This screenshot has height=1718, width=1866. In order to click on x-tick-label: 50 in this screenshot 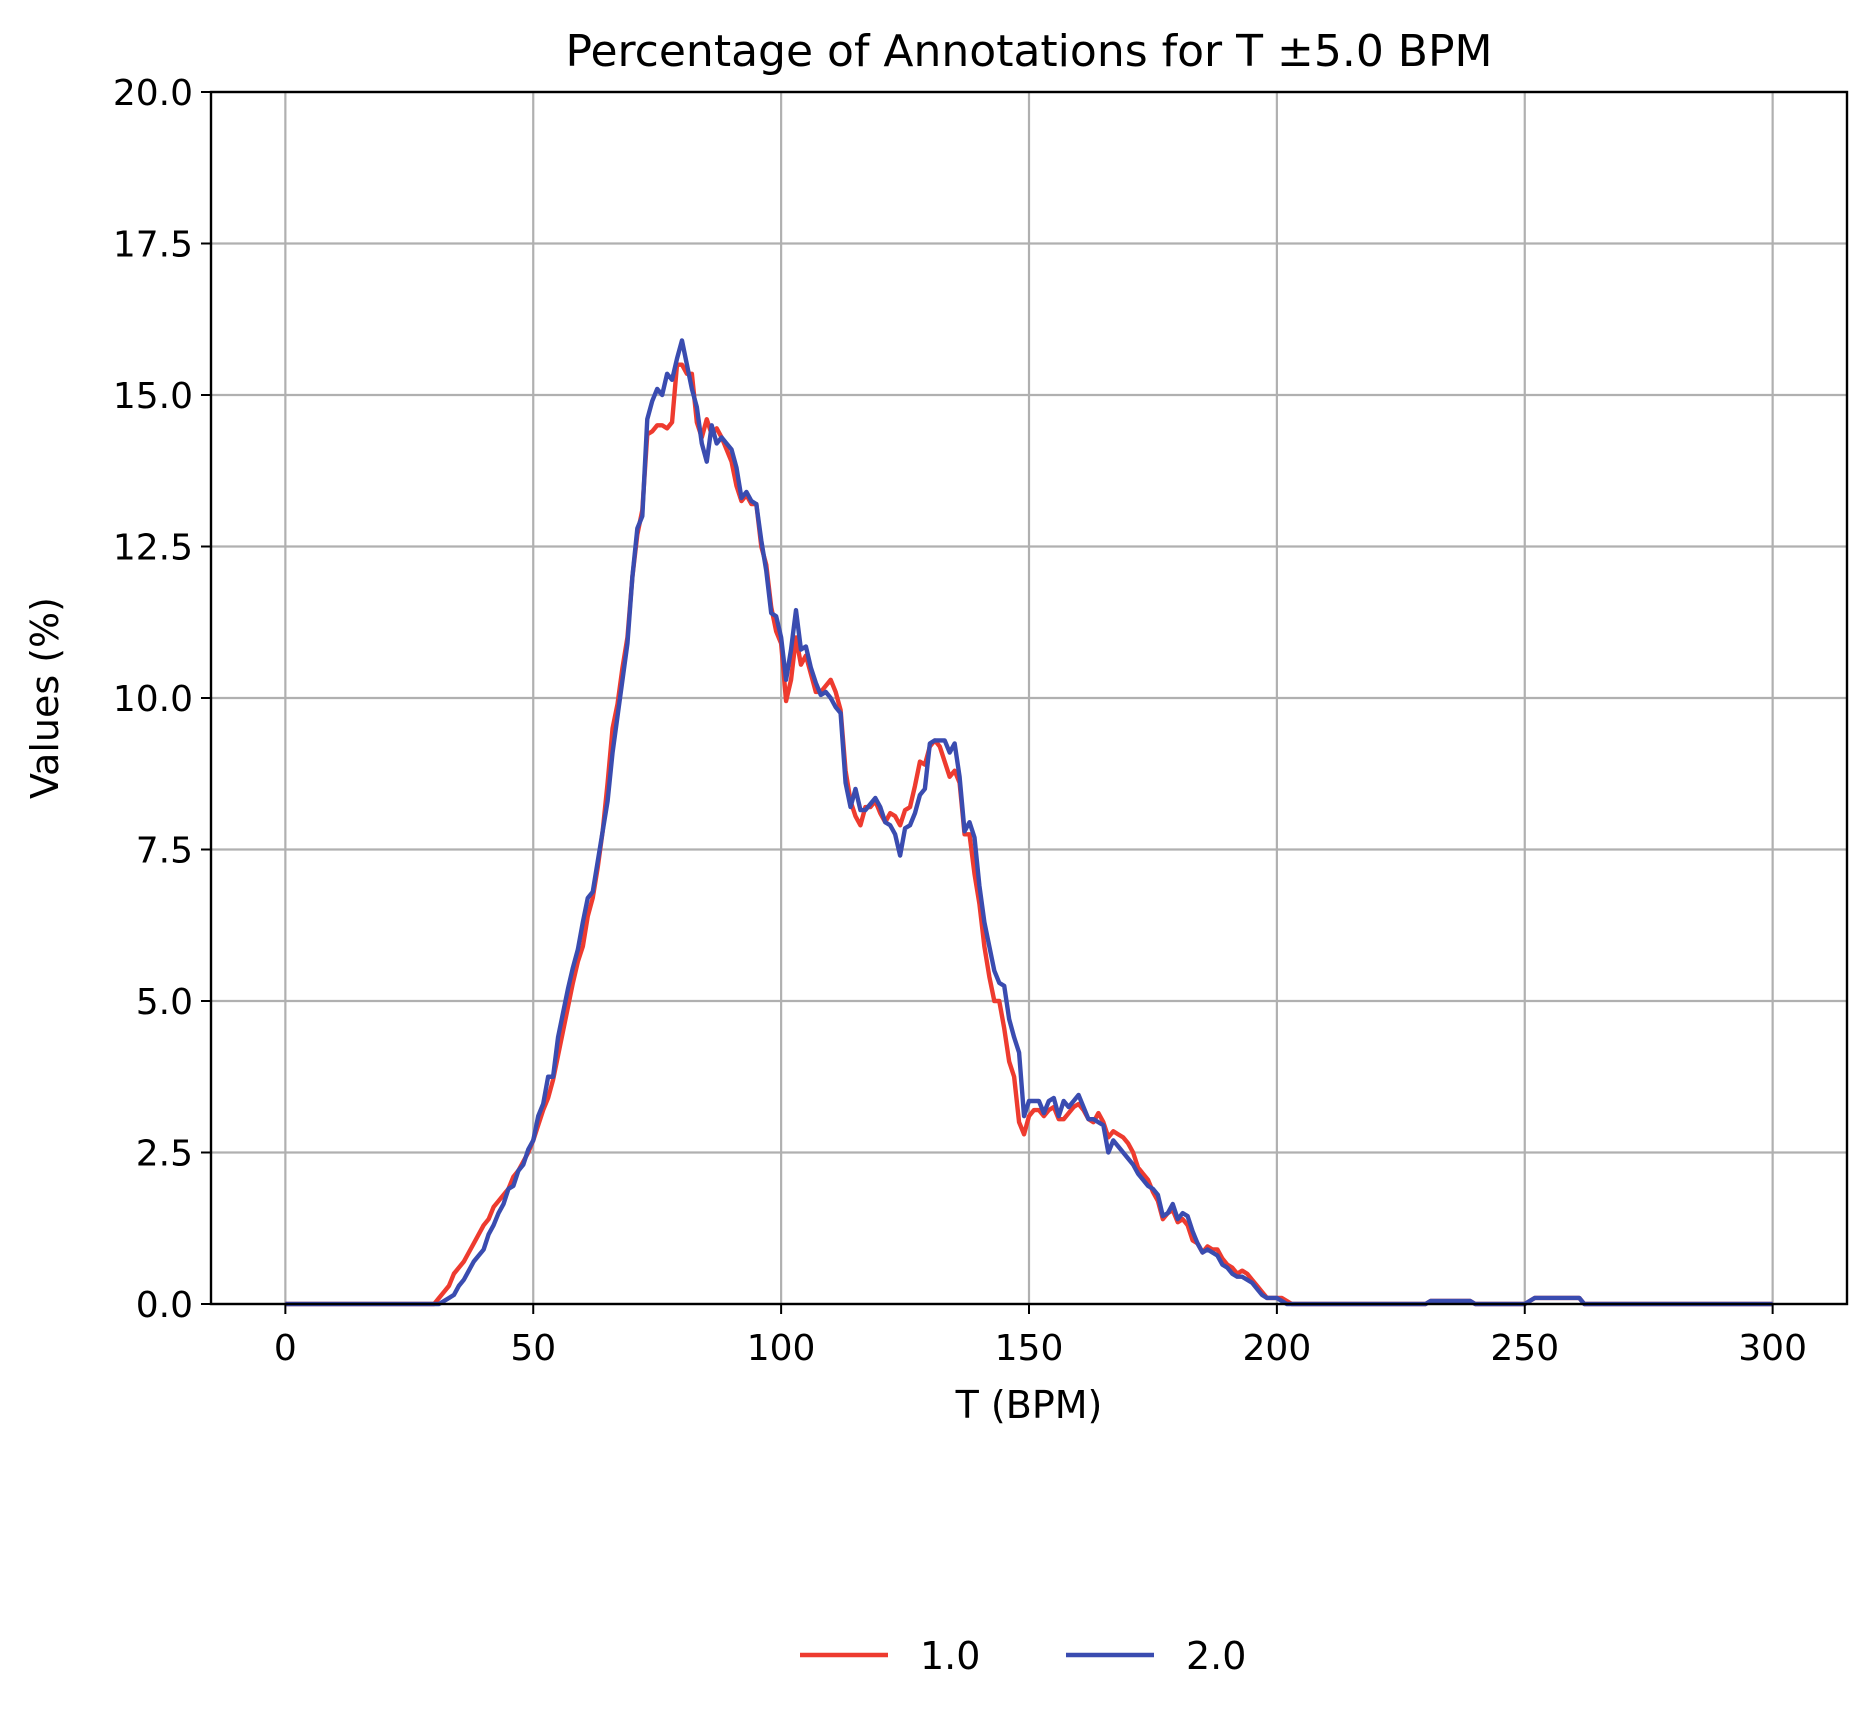, I will do `click(533, 1348)`.